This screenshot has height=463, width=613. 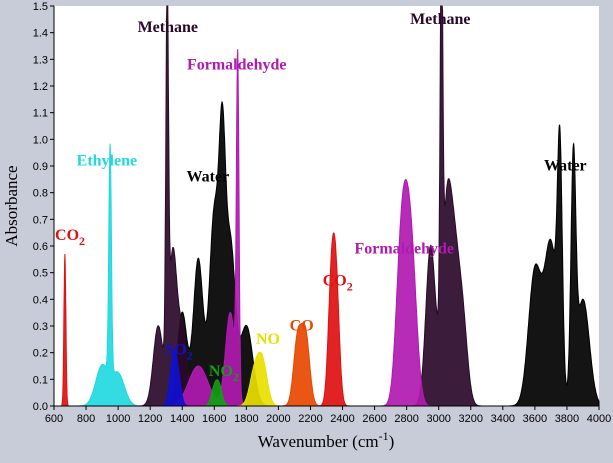 I want to click on x-tick-label: 4000, so click(x=599, y=419).